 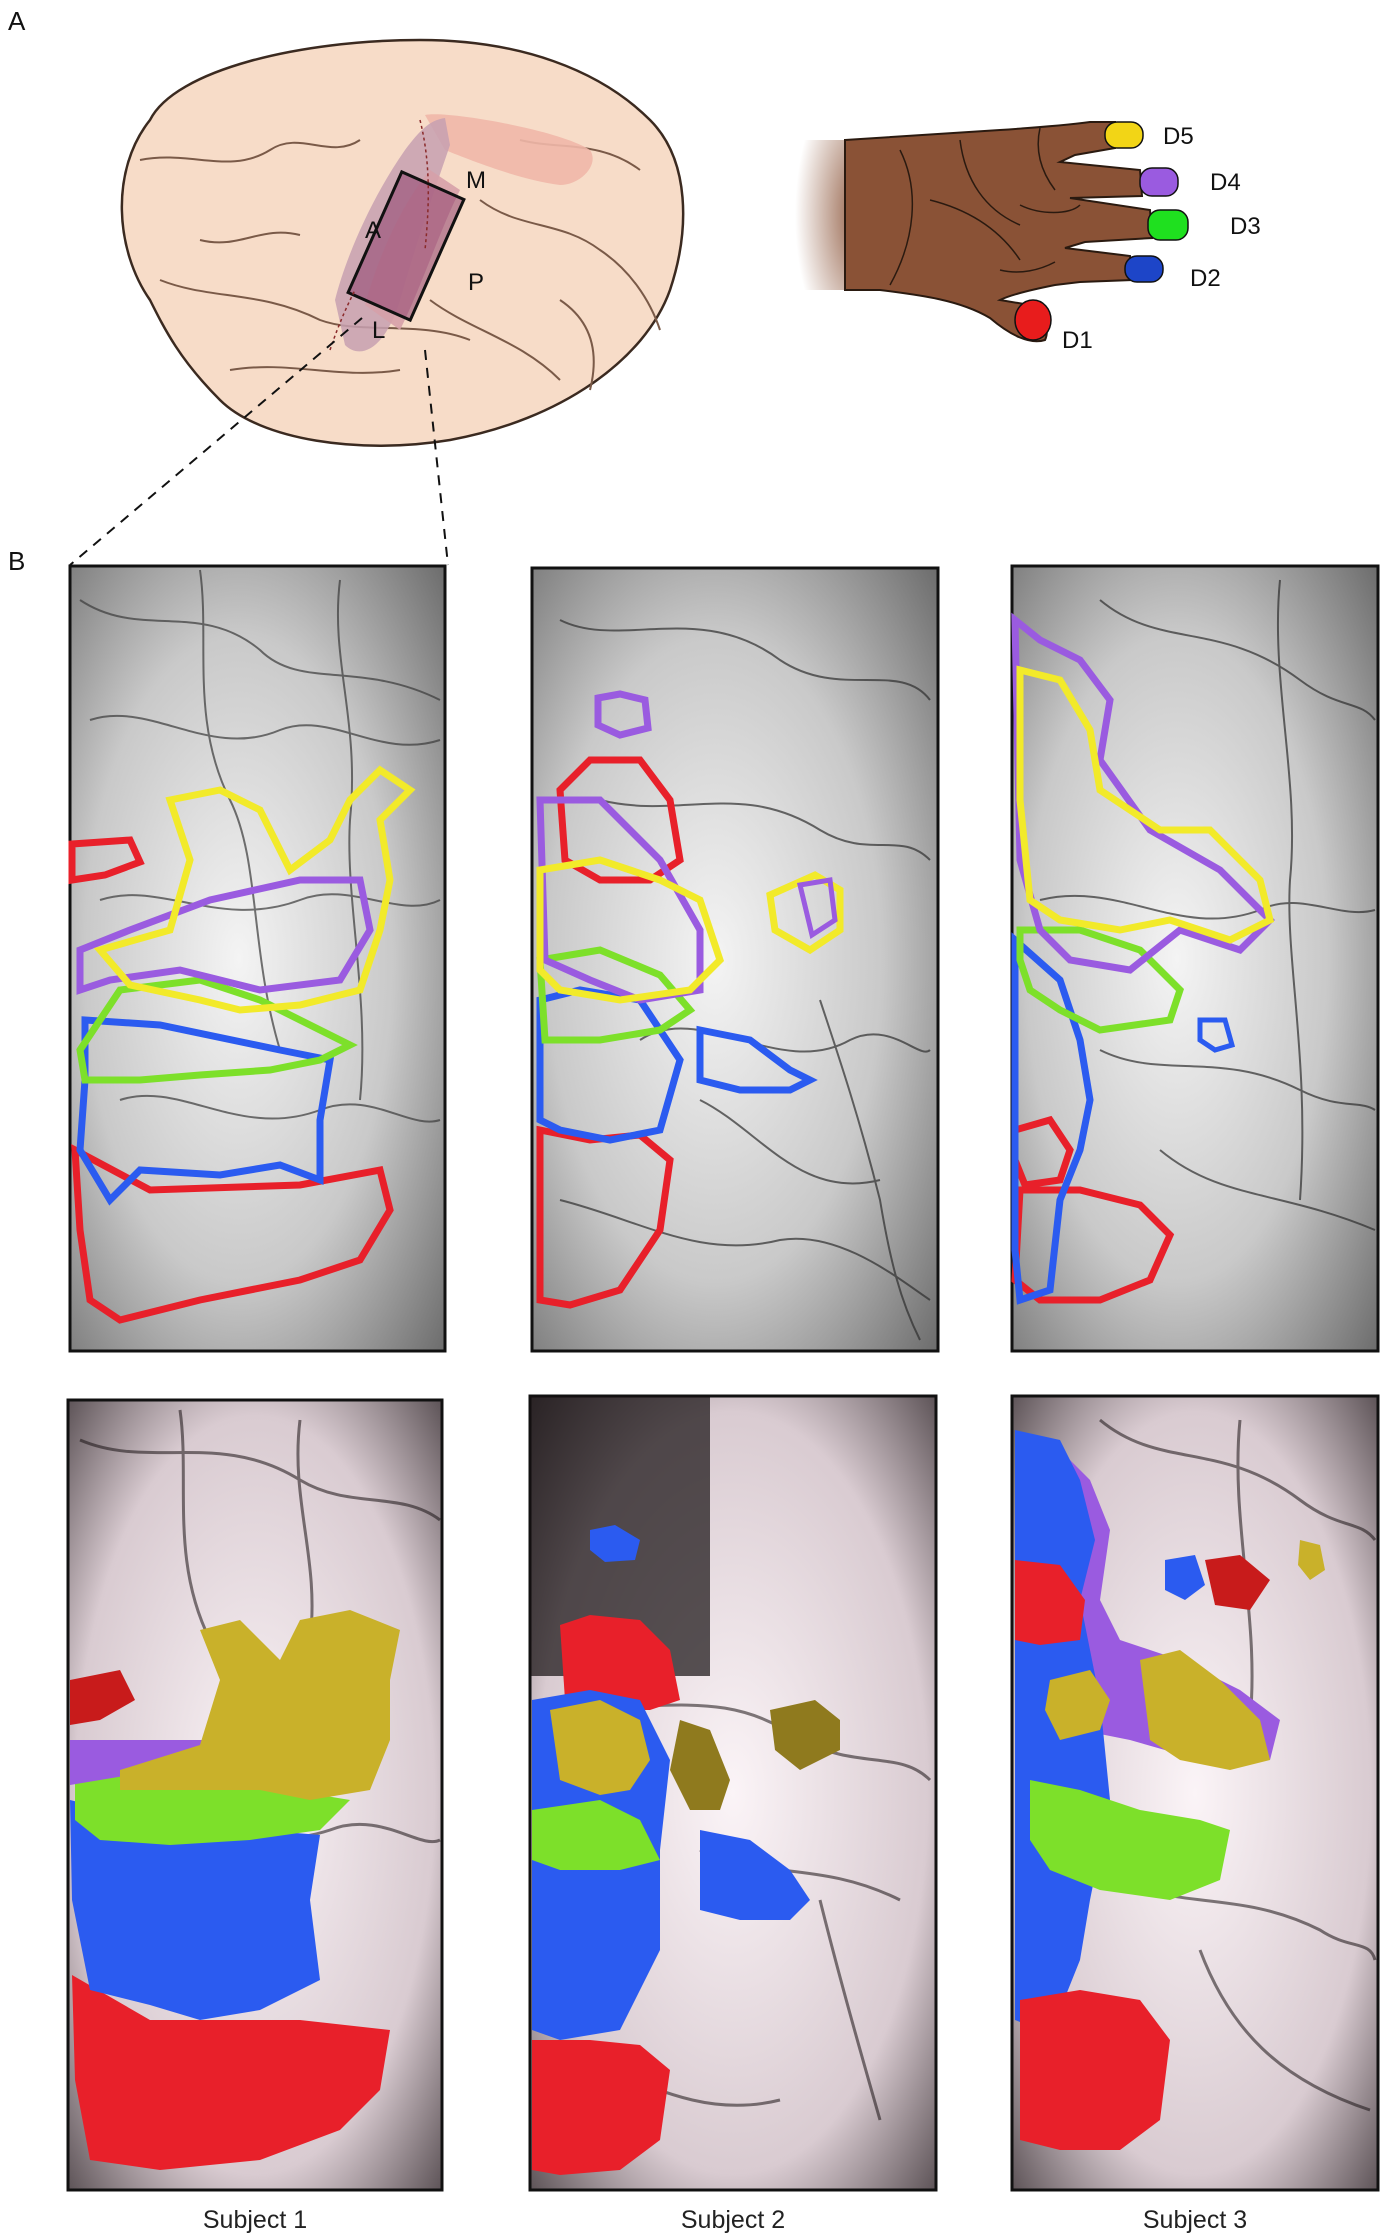 I want to click on contour-d1-s1-a, so click(x=106, y=860).